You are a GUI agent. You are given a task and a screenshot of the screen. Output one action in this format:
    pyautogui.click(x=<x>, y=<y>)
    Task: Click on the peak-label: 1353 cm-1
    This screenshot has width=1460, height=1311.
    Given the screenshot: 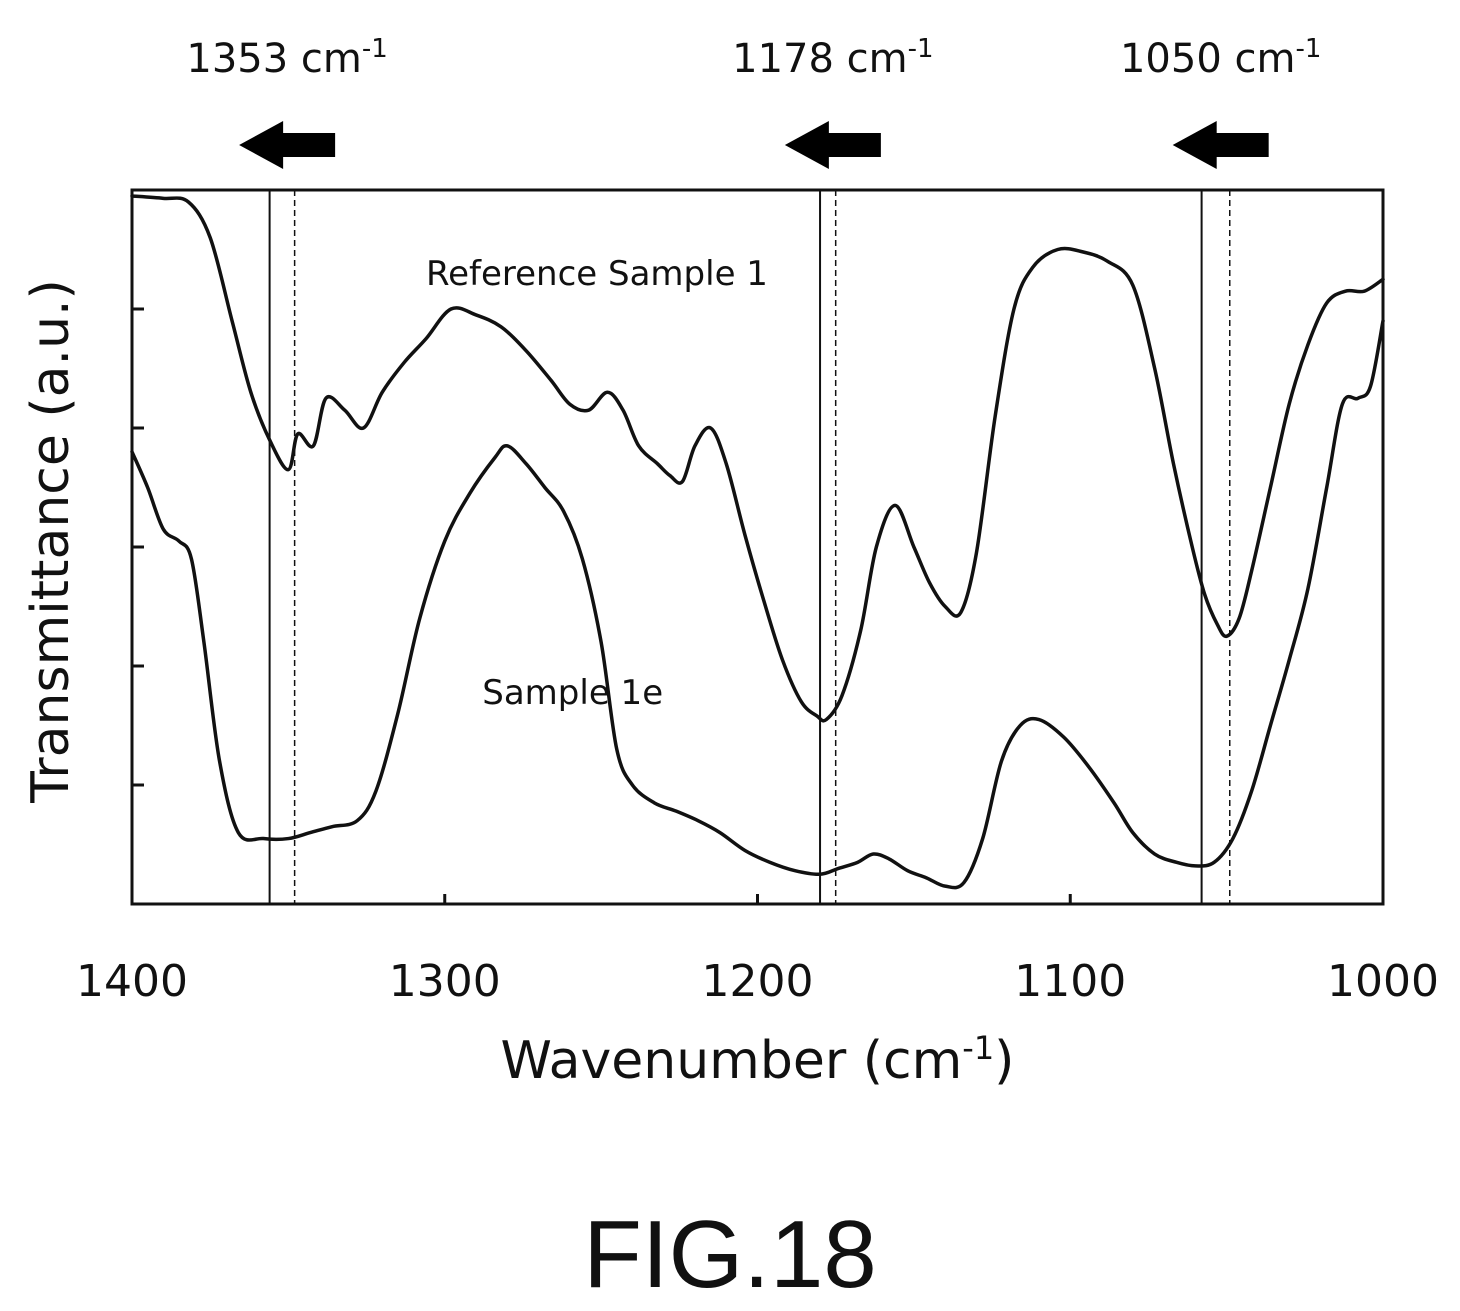 What is the action you would take?
    pyautogui.click(x=286, y=58)
    